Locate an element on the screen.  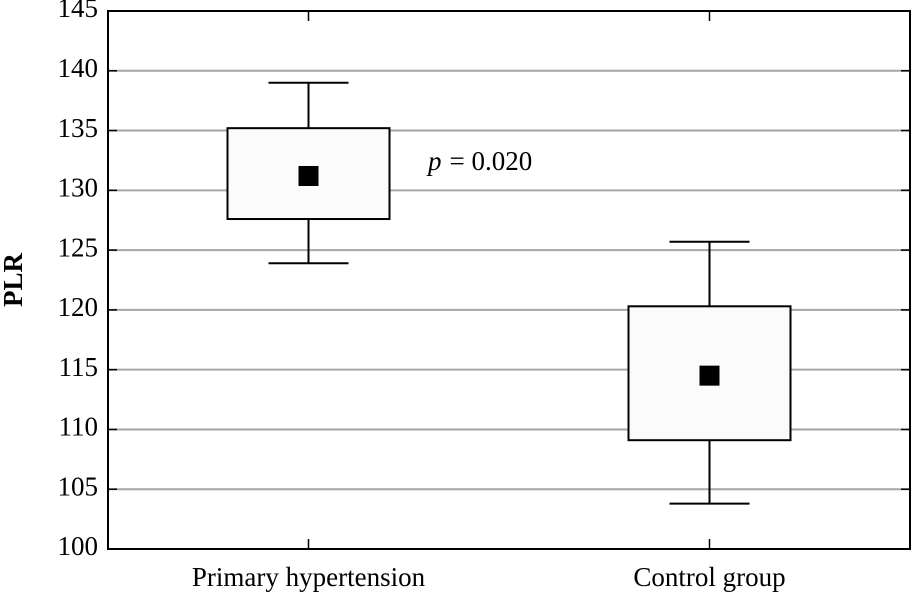
y-tick-label: 120 is located at coordinates (78, 307).